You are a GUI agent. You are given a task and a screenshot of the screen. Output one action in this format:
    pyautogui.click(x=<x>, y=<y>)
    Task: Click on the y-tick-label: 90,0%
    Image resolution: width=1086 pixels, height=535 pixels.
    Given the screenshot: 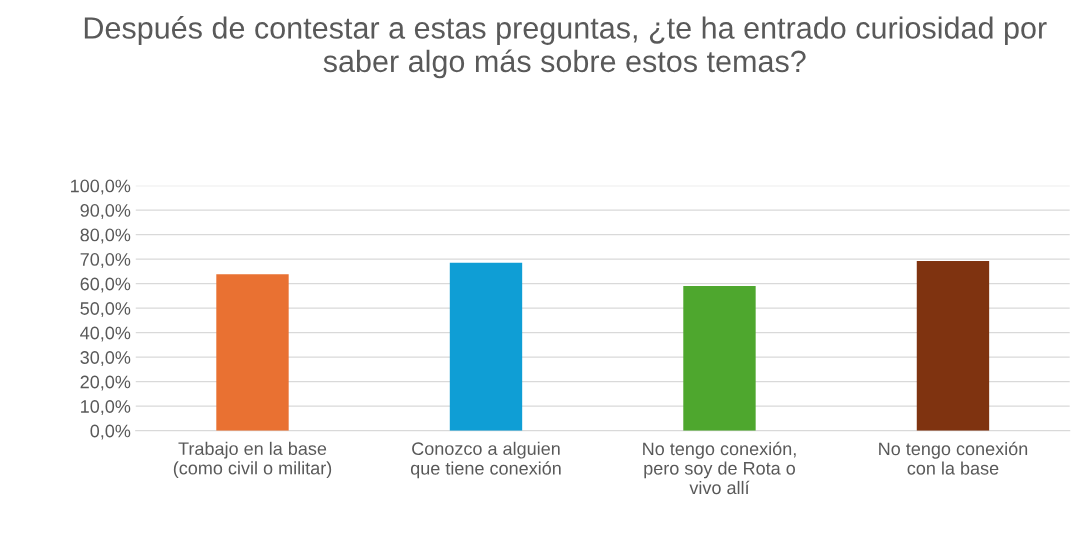 What is the action you would take?
    pyautogui.click(x=105, y=211)
    